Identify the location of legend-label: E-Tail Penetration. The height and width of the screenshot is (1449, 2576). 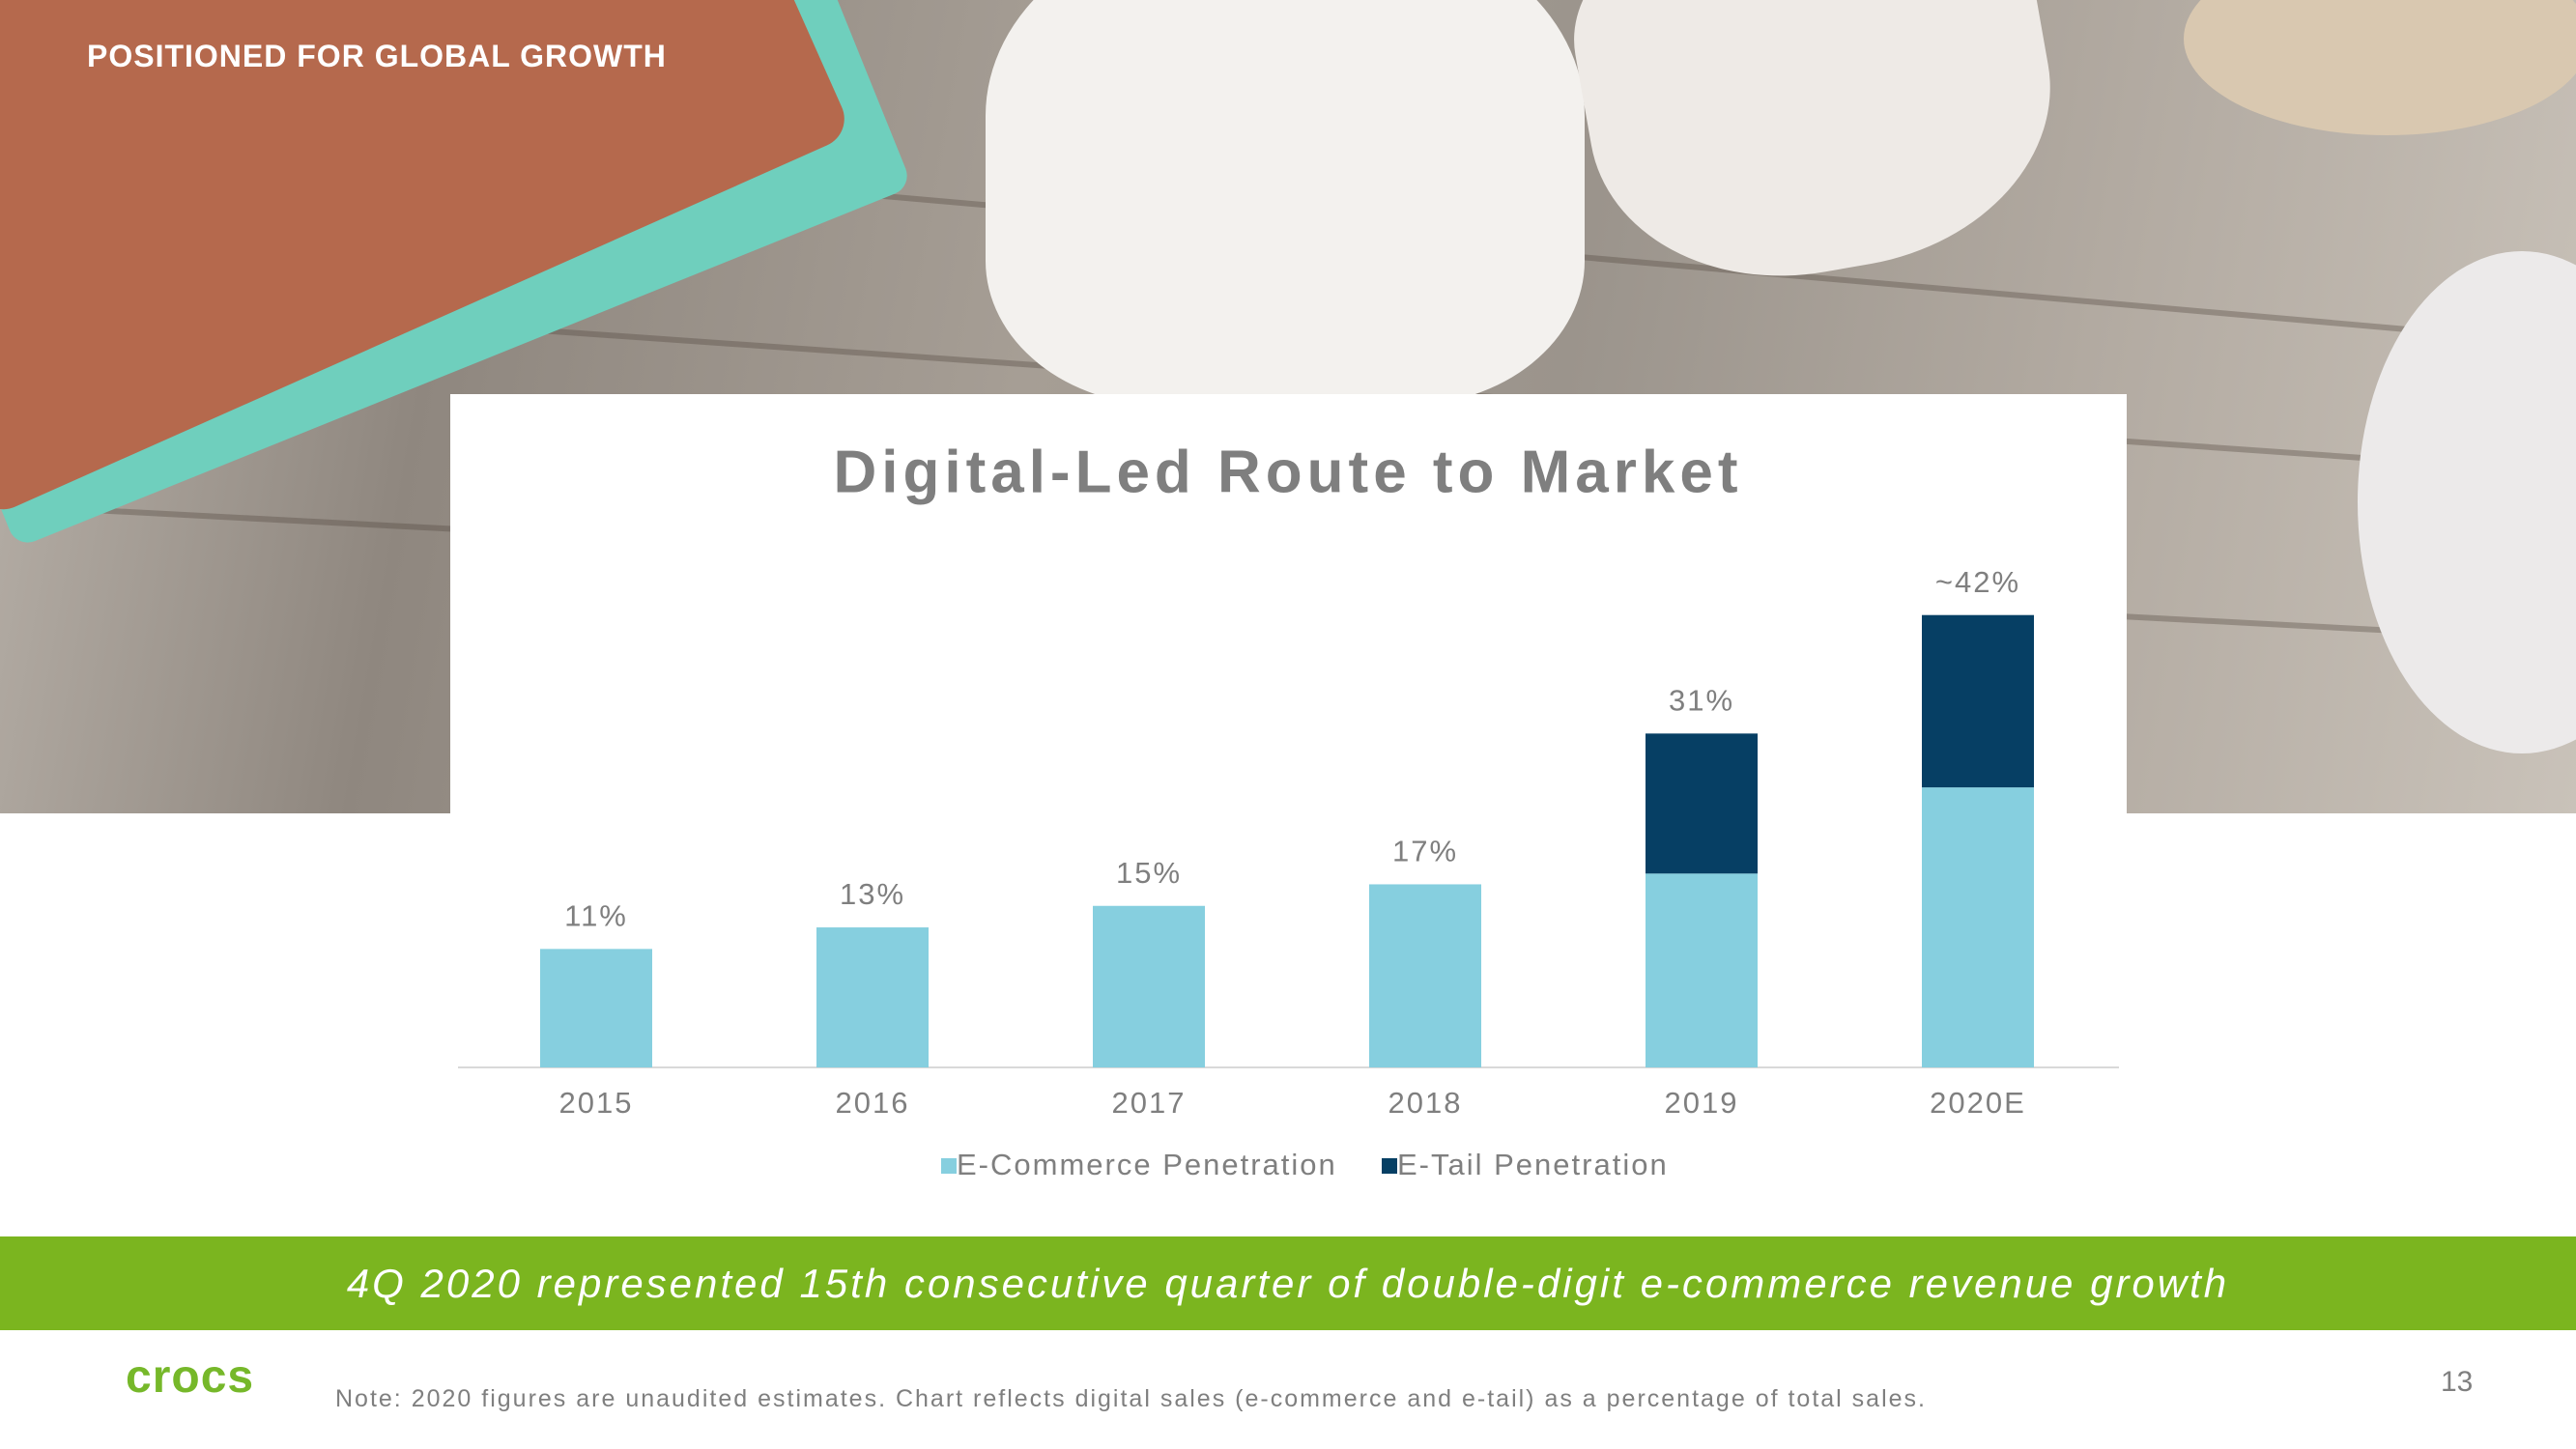
(1533, 1164).